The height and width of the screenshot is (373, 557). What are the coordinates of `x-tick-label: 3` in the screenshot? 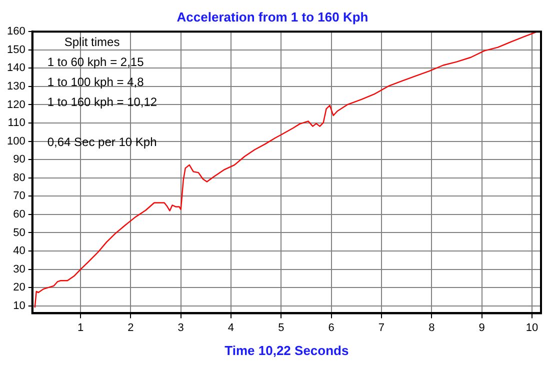 It's located at (181, 328).